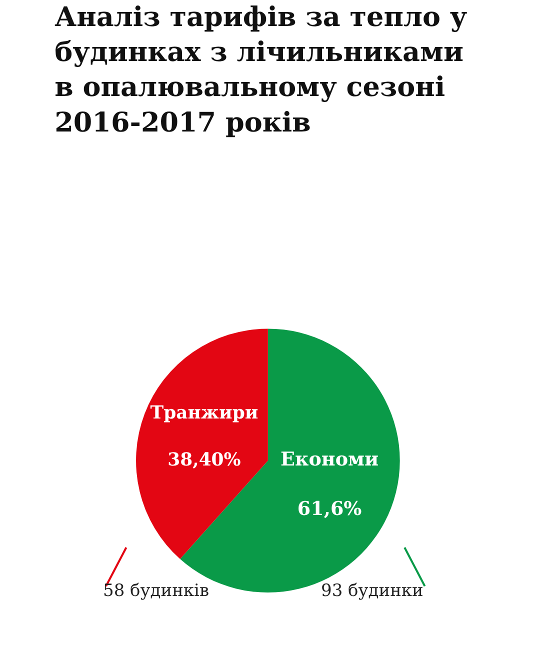 The width and height of the screenshot is (546, 649). I want to click on text: 58 будинків, so click(156, 591).